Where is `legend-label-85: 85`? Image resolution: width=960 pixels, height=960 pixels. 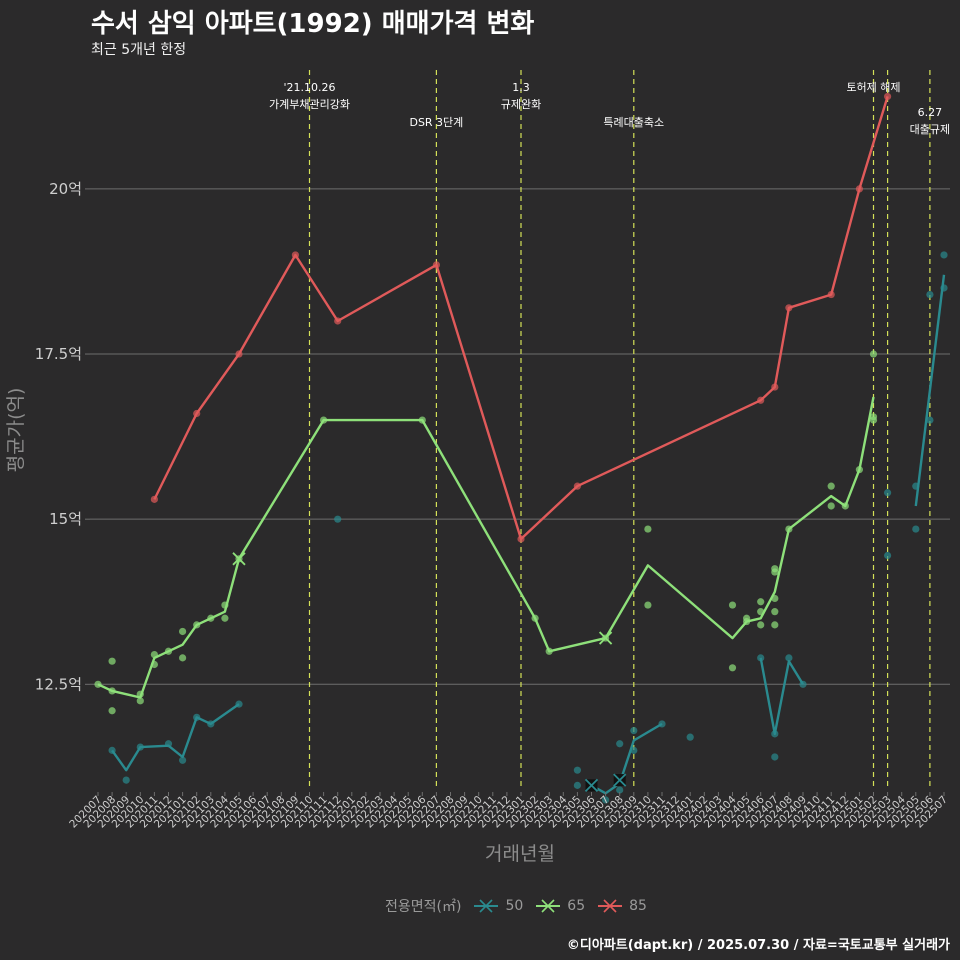 legend-label-85: 85 is located at coordinates (638, 906).